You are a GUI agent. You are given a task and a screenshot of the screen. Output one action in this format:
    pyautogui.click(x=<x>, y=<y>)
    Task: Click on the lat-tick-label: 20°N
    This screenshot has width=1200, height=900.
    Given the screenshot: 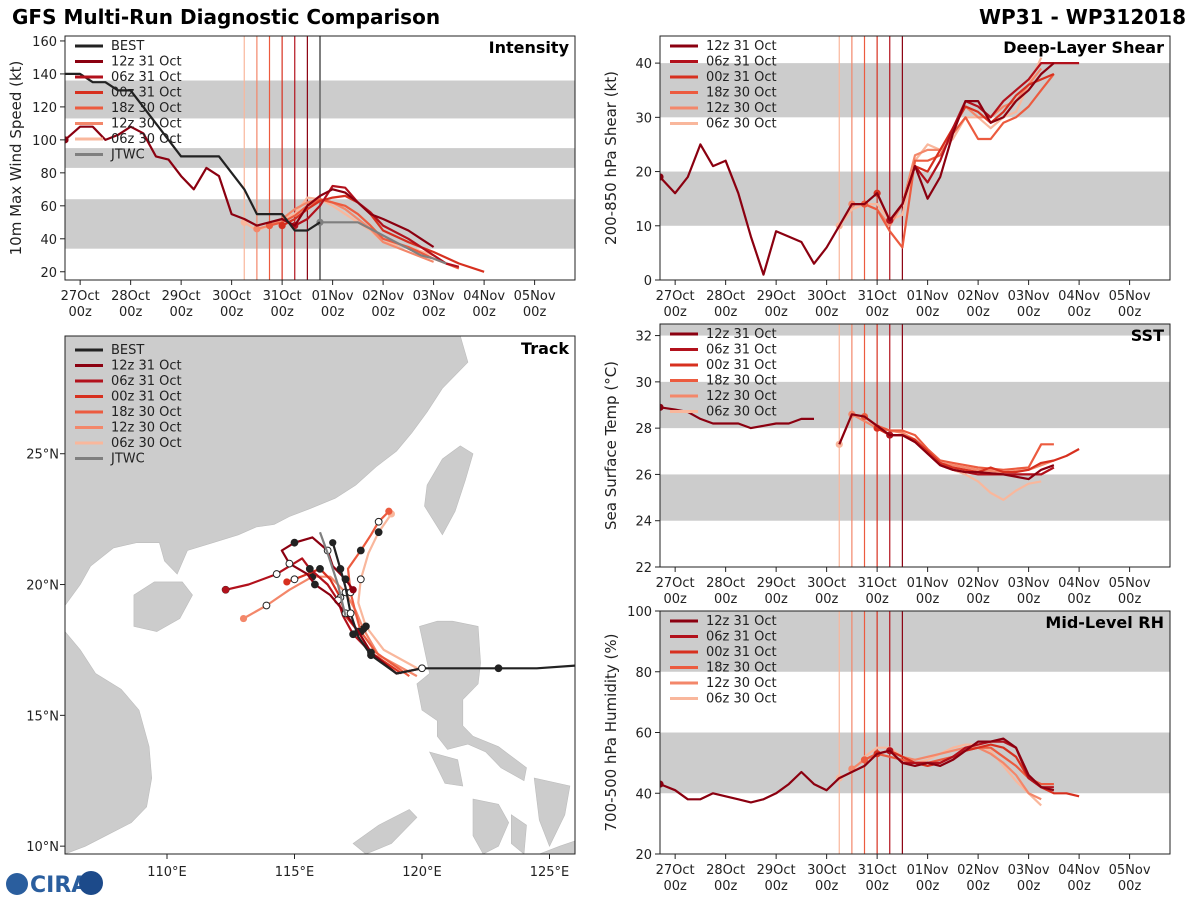 What is the action you would take?
    pyautogui.click(x=42, y=586)
    